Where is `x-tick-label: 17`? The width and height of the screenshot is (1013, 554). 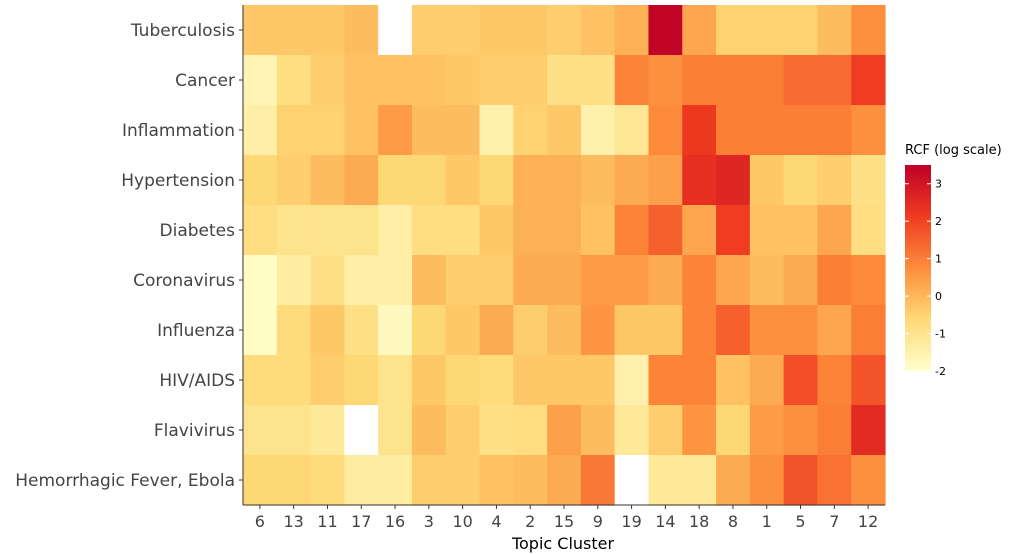 x-tick-label: 17 is located at coordinates (361, 521).